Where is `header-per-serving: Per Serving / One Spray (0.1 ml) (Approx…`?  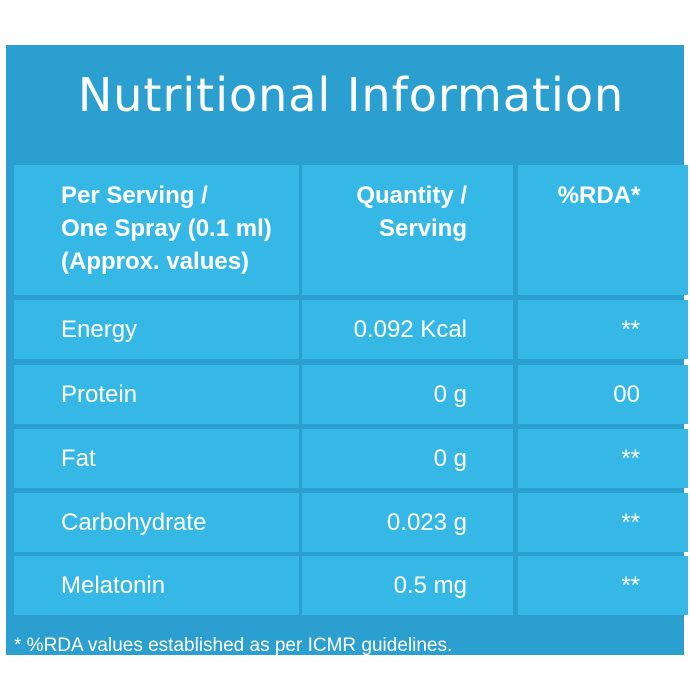 header-per-serving: Per Serving / One Spray (0.1 ml) (Approx… is located at coordinates (156, 230).